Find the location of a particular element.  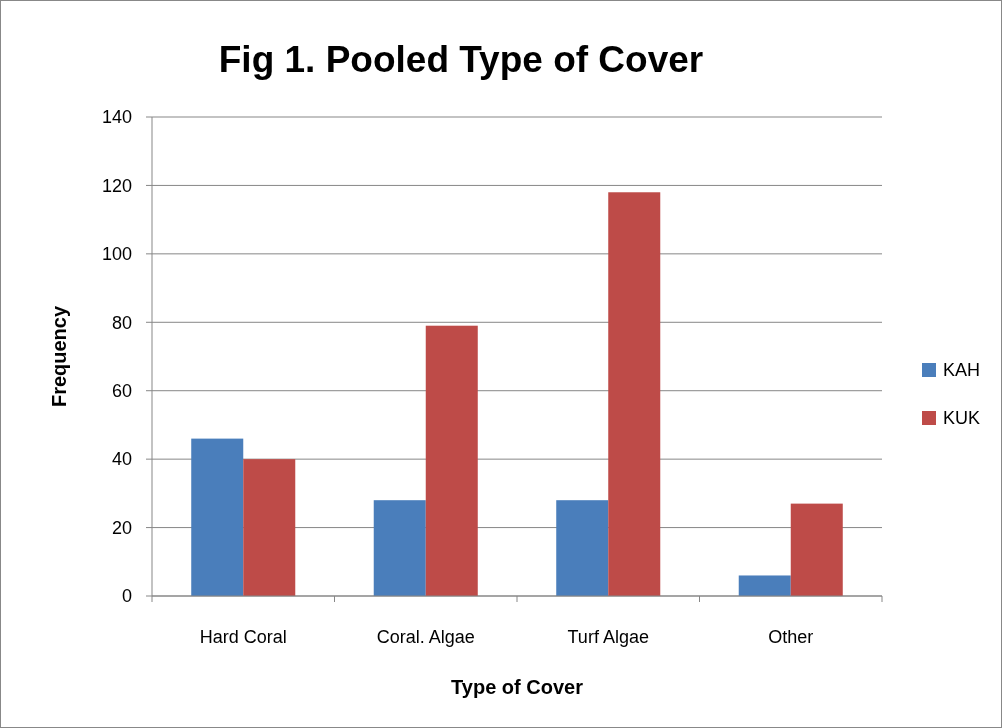

y-tick-label: 20 is located at coordinates (121, 527).